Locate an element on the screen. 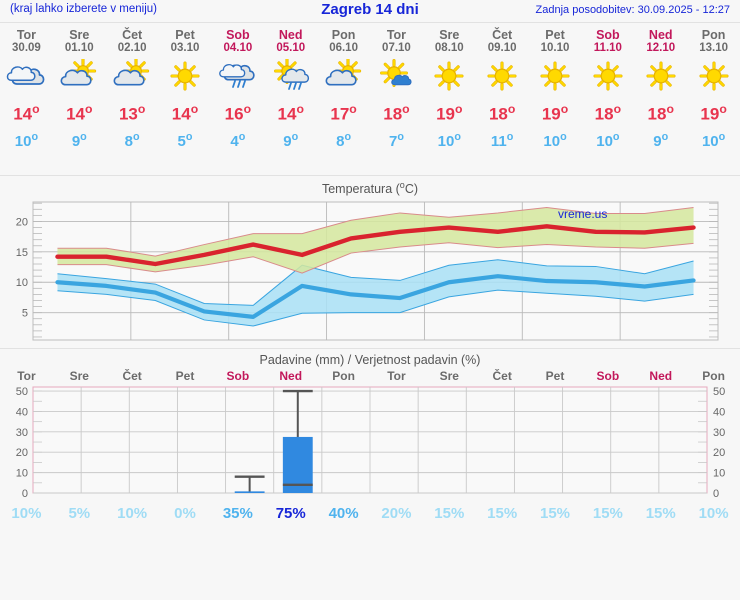  day-column-09.10: Čet 09.10 18o 11o is located at coordinates (502, 90).